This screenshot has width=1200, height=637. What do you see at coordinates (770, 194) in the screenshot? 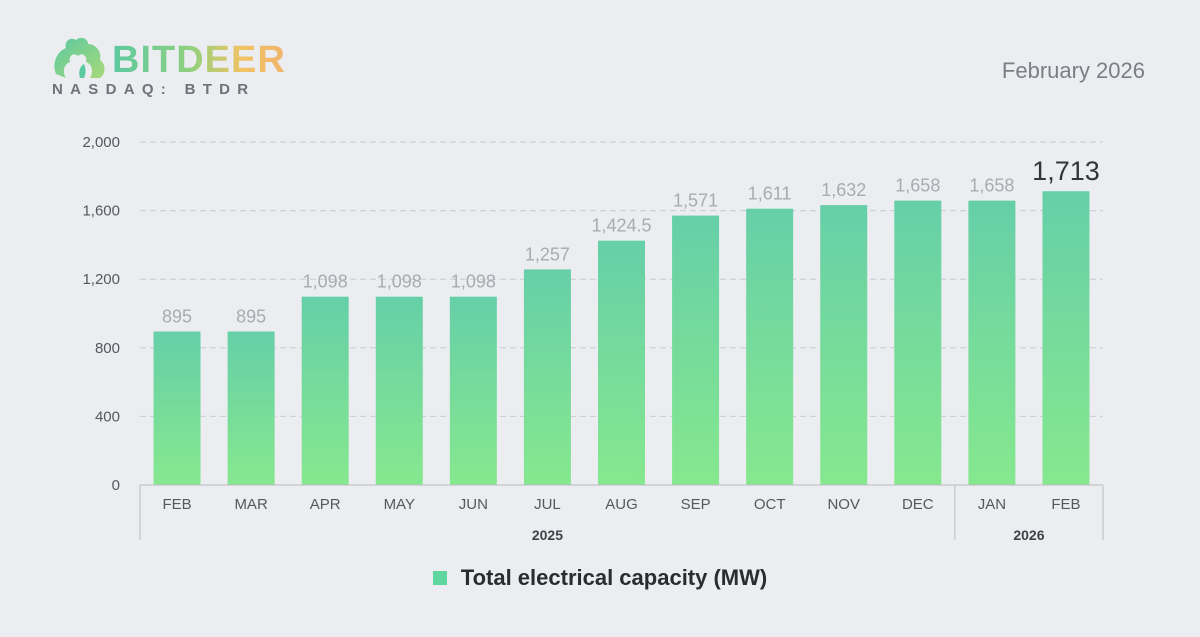
I see `value-label: 1,611` at bounding box center [770, 194].